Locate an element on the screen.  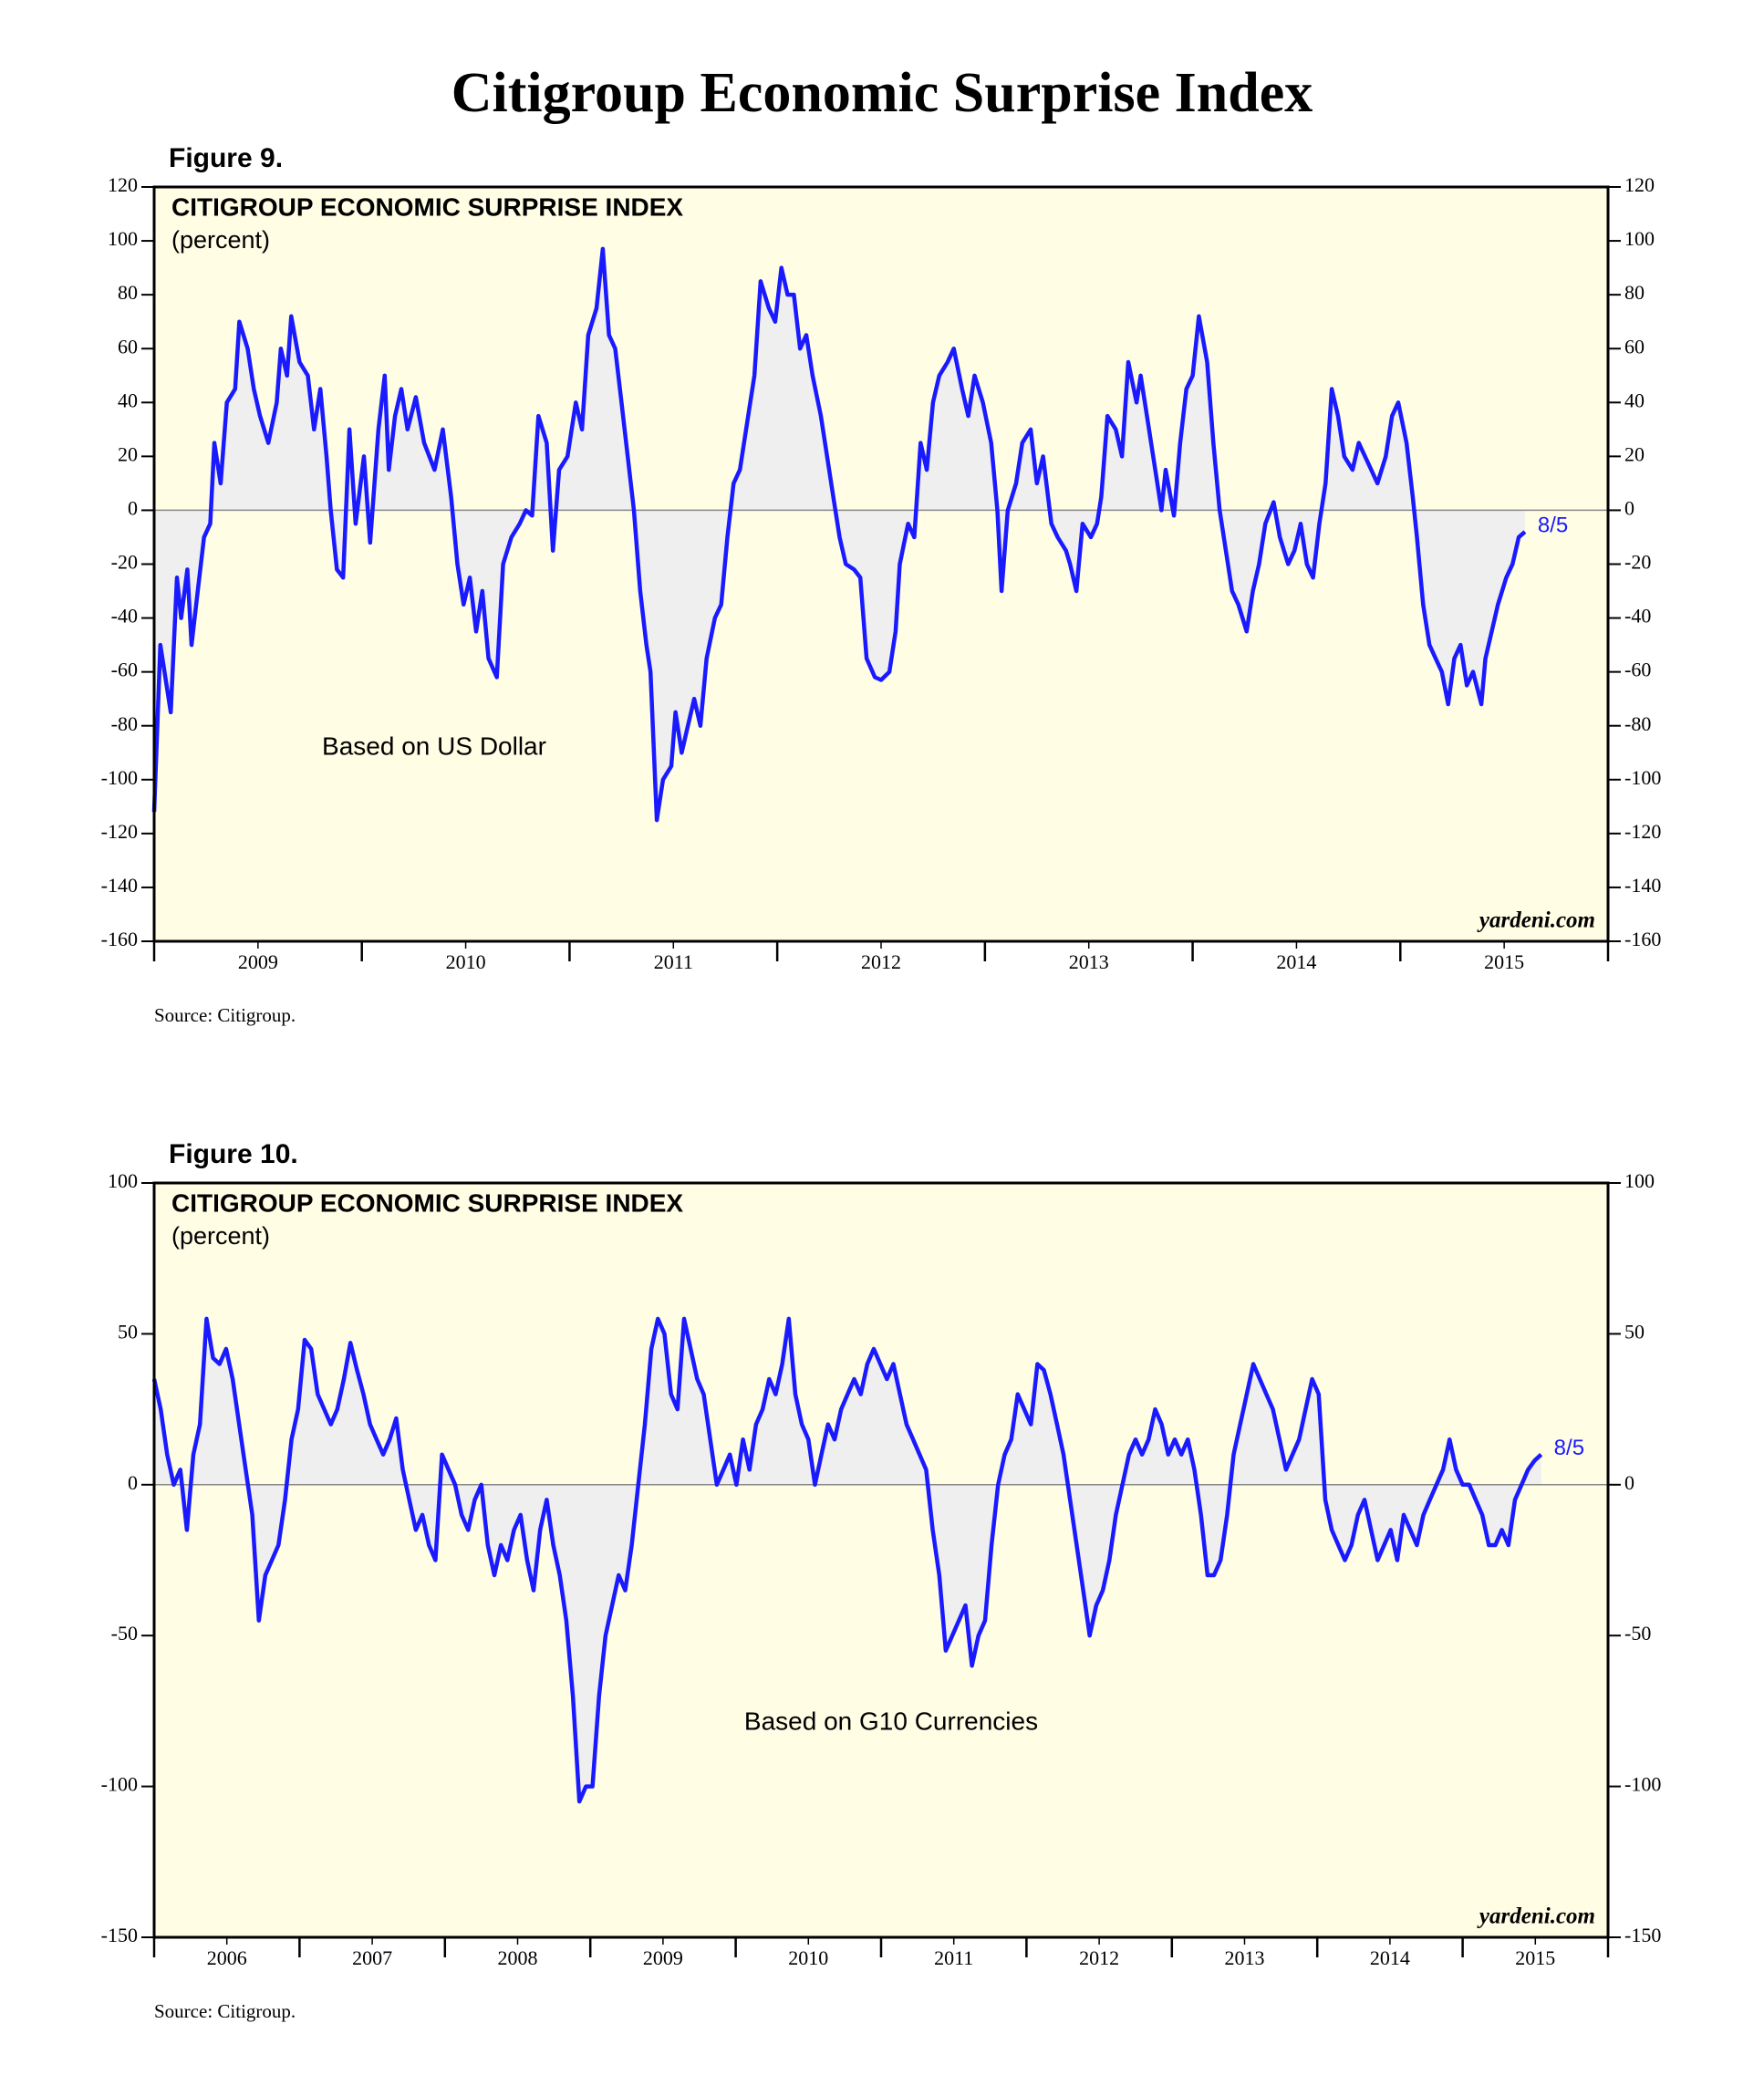
x-tick-label: 2008 is located at coordinates (518, 1957).